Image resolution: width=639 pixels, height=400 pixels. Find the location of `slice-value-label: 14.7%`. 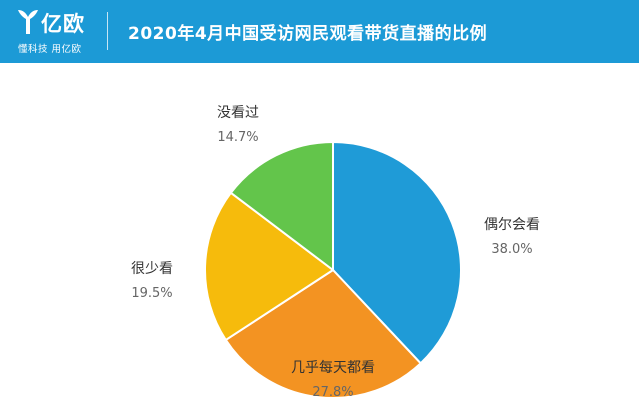

slice-value-label: 14.7% is located at coordinates (237, 137).